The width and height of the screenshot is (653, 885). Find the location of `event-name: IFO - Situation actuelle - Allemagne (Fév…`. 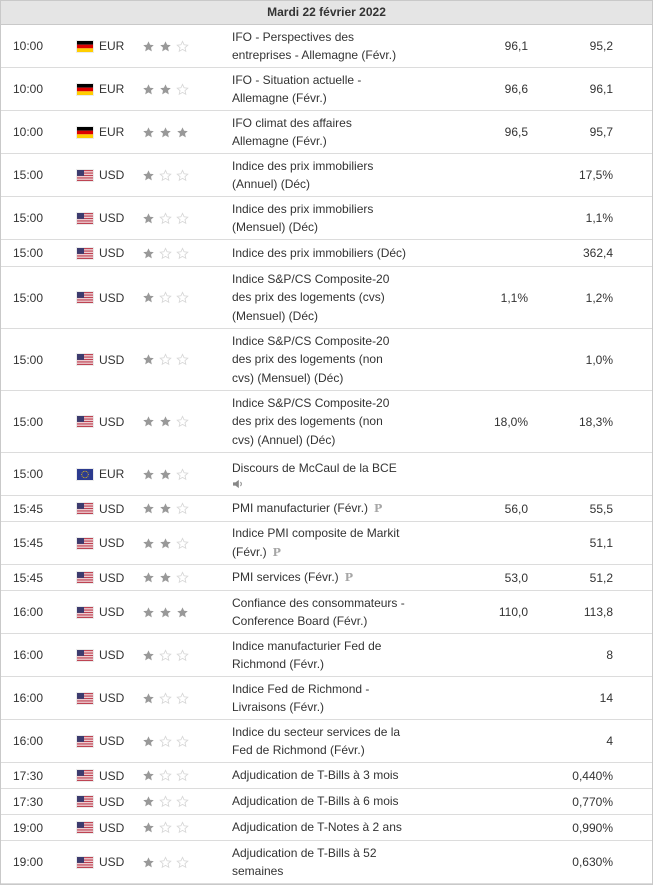

event-name: IFO - Situation actuelle - Allemagne (Fév… is located at coordinates (352, 89).